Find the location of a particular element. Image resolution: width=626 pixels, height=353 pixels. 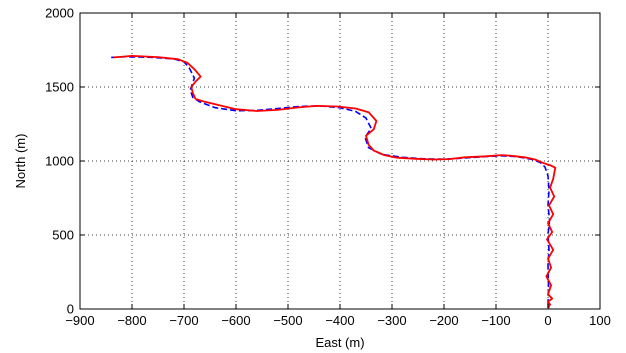

x-tick-label: −600 is located at coordinates (235, 320).